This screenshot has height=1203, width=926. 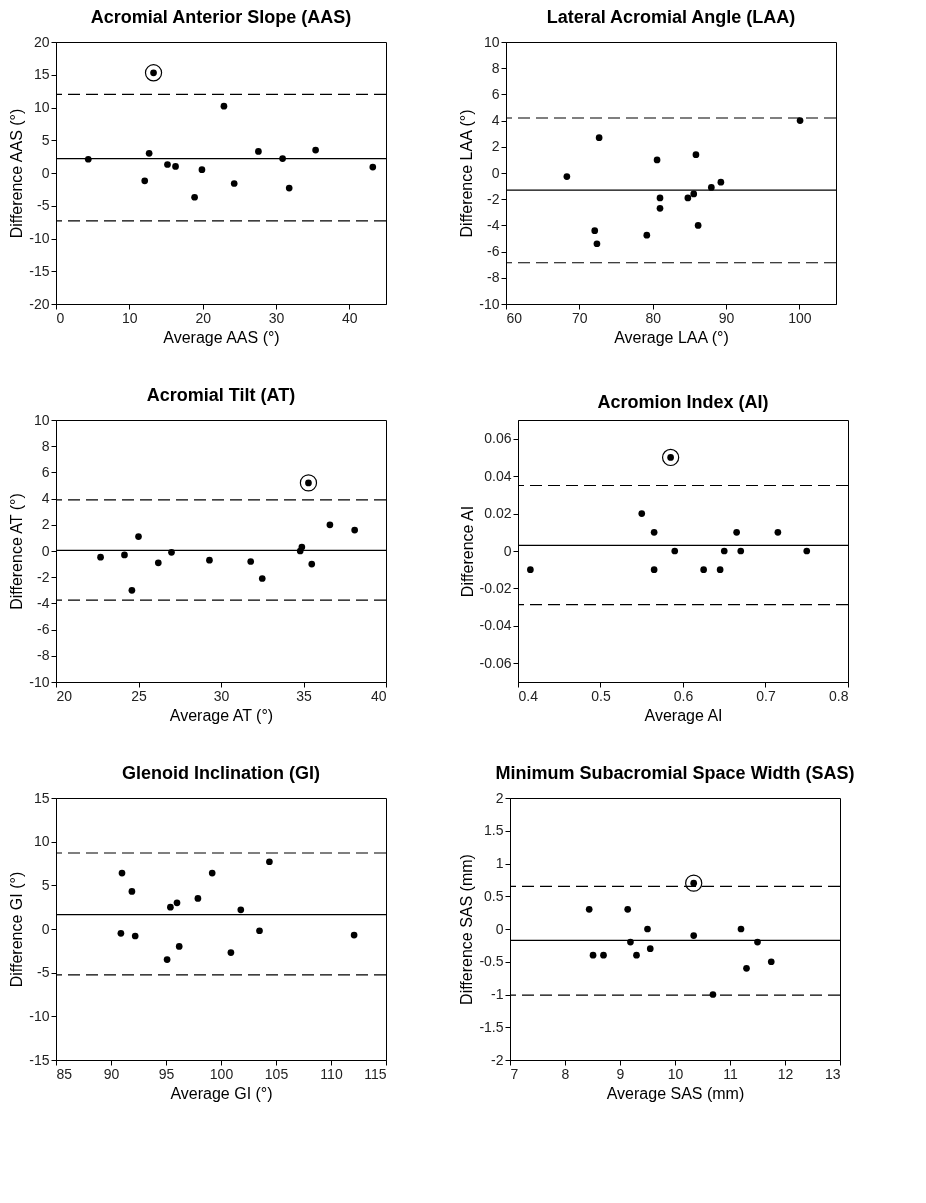 What do you see at coordinates (375, 1073) in the screenshot?
I see `x-tick-label: 115` at bounding box center [375, 1073].